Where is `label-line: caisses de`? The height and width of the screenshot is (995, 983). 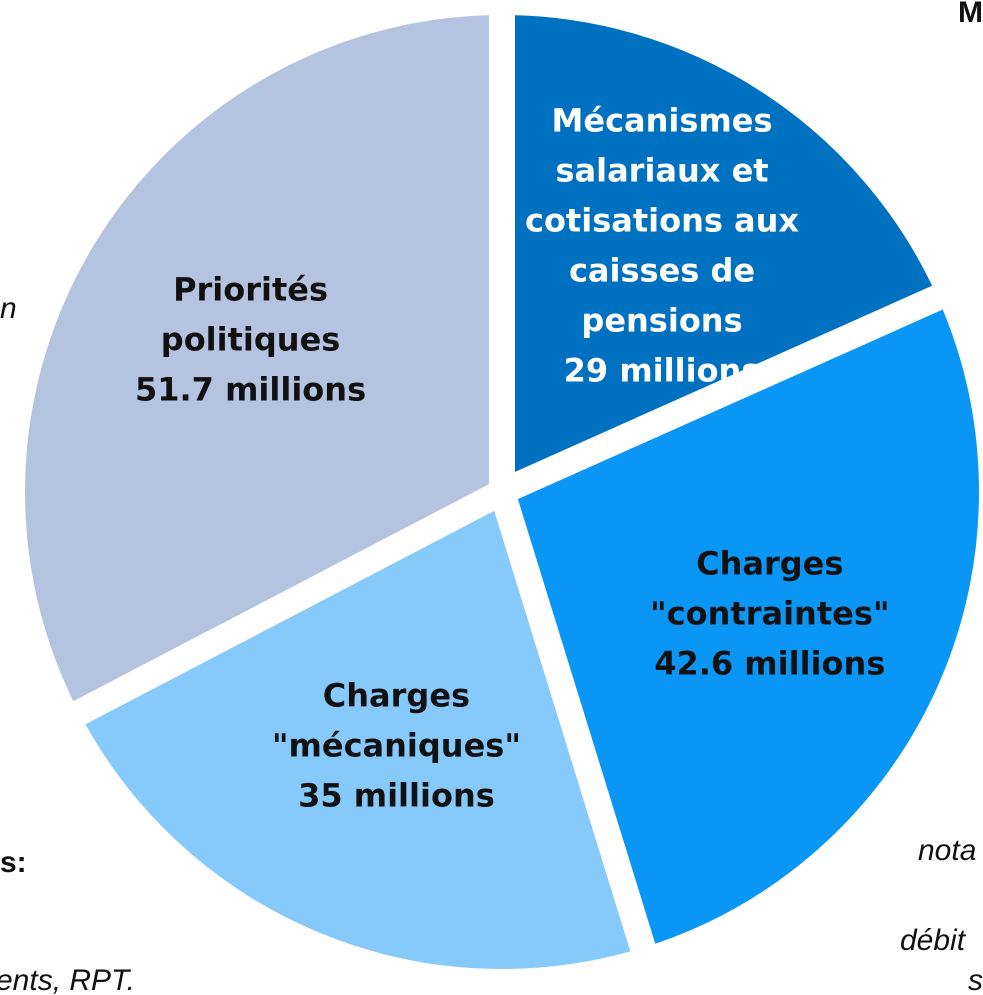 label-line: caisses de is located at coordinates (662, 270).